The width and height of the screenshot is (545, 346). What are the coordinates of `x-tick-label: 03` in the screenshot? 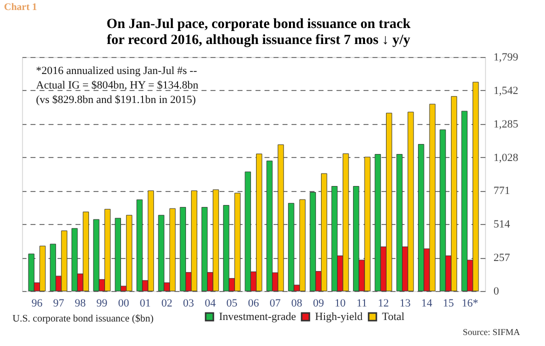 It's located at (189, 304).